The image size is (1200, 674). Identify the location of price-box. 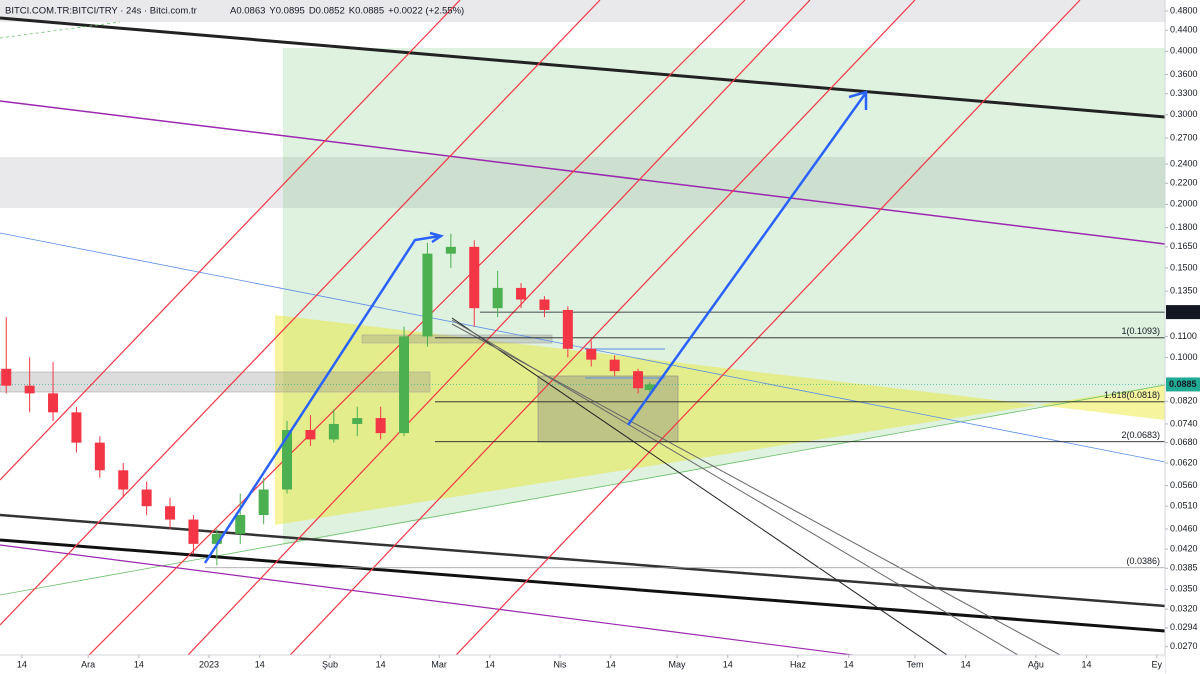
(1183, 312).